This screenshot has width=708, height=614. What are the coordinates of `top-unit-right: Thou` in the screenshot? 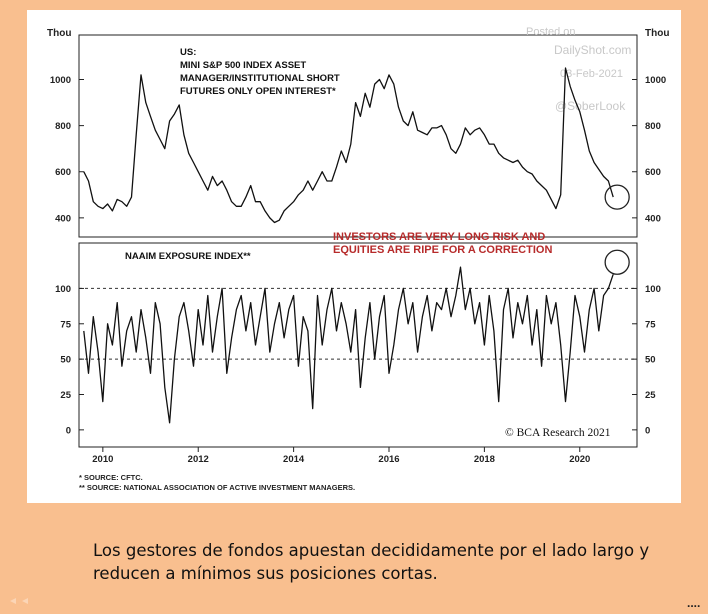 It's located at (657, 33).